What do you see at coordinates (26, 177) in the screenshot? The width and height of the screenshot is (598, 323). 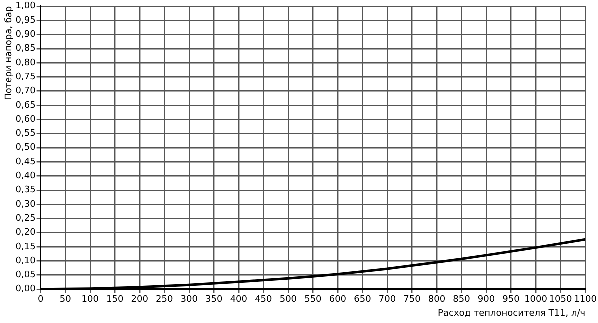 I see `y-tick-label: 0,40` at bounding box center [26, 177].